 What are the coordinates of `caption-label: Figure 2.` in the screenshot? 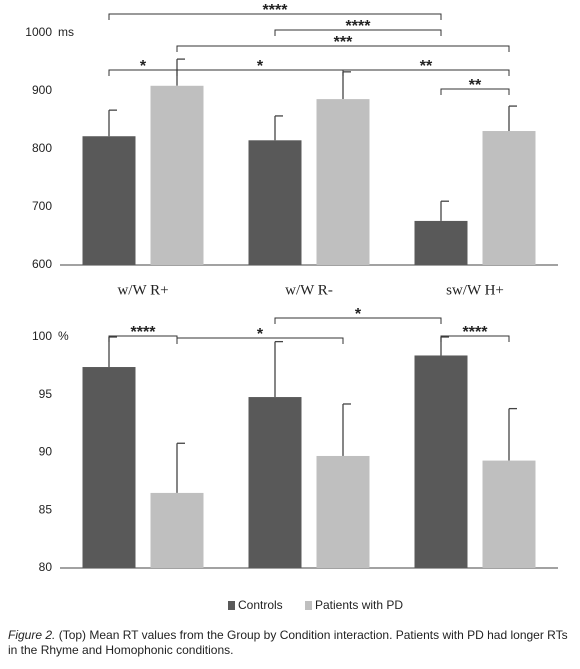 It's located at (32, 635).